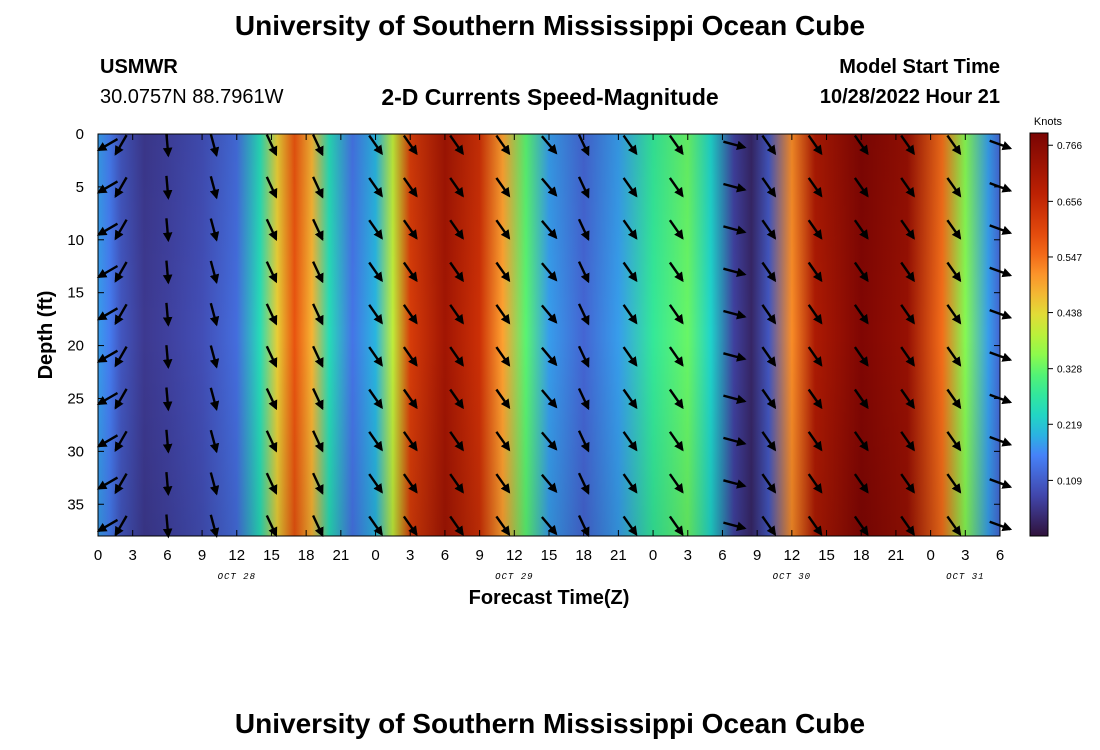 This screenshot has width=1100, height=750. What do you see at coordinates (75, 398) in the screenshot?
I see `y-tick-label: 25` at bounding box center [75, 398].